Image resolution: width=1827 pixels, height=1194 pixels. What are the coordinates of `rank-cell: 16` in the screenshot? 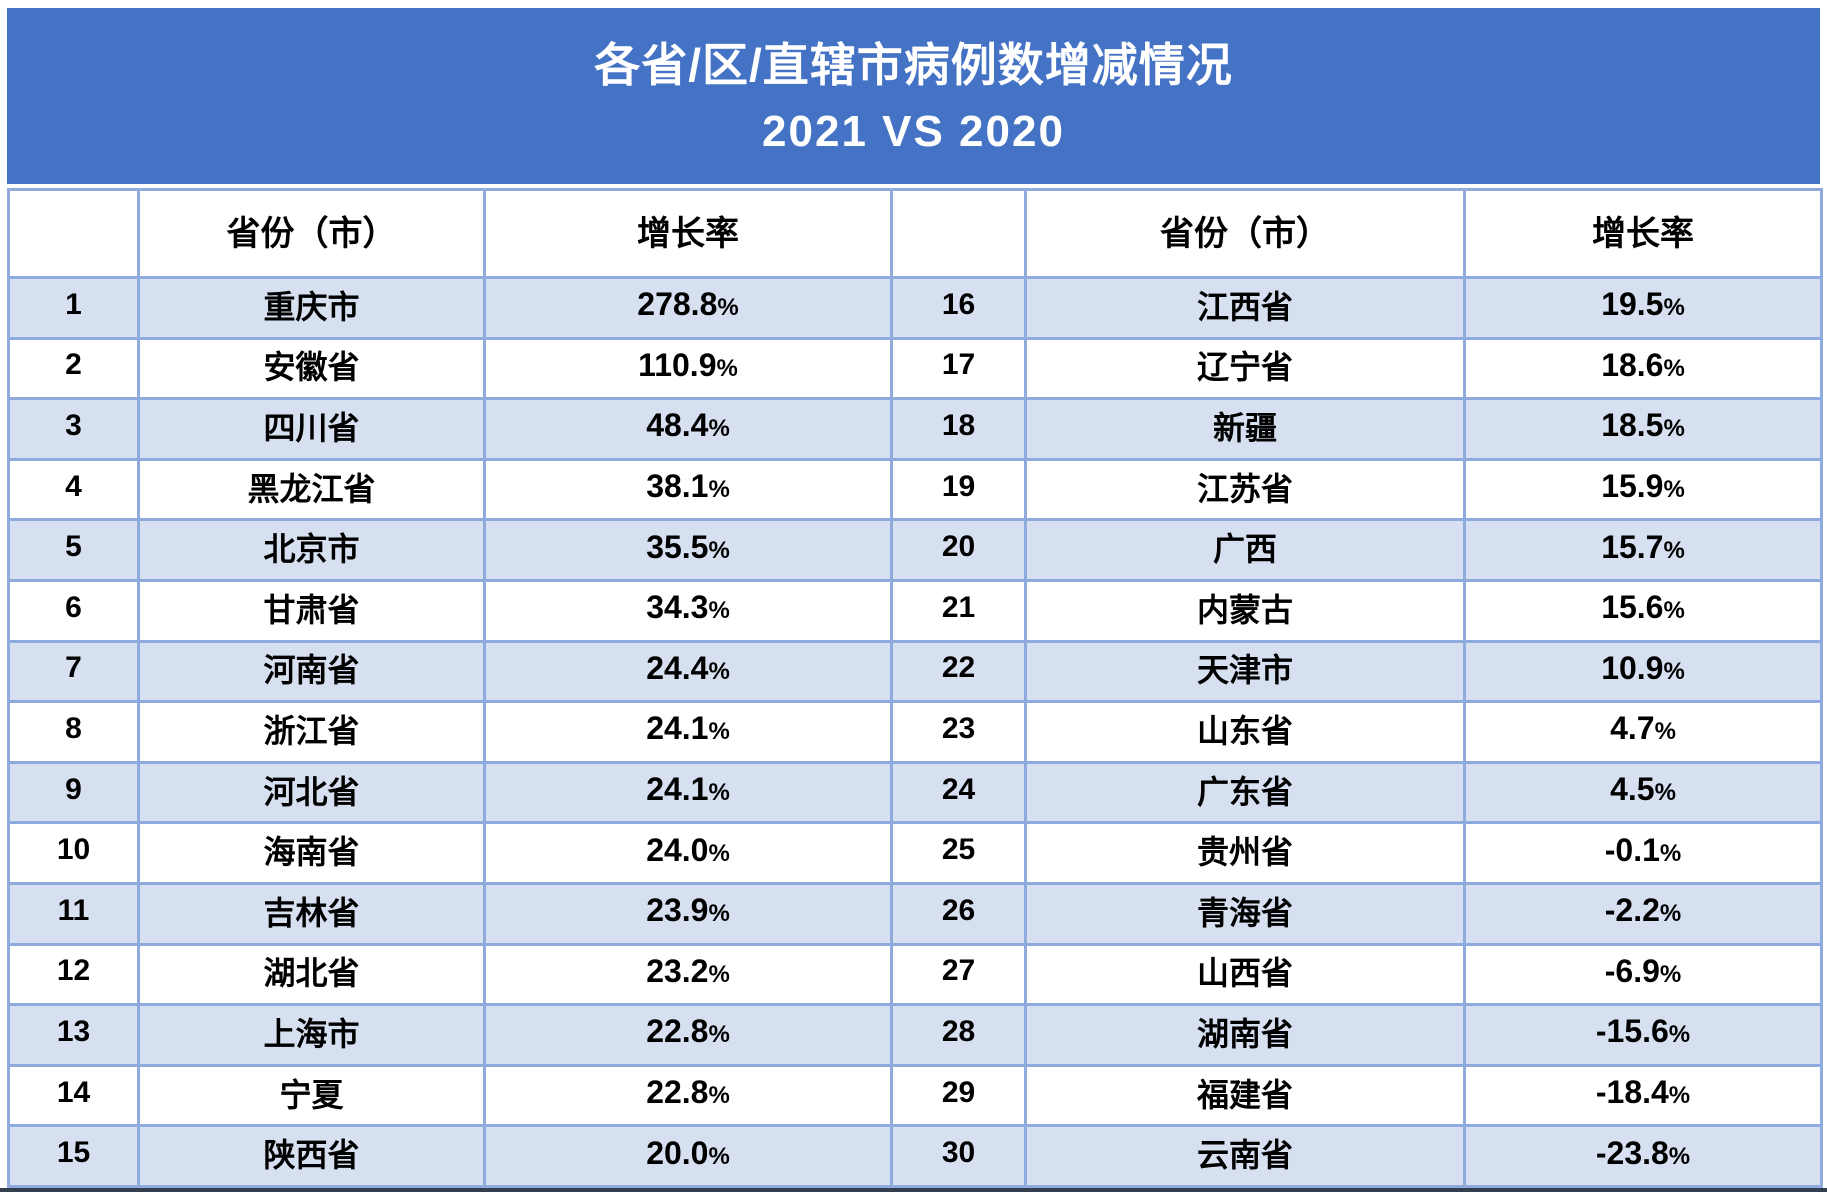 It's located at (958, 308).